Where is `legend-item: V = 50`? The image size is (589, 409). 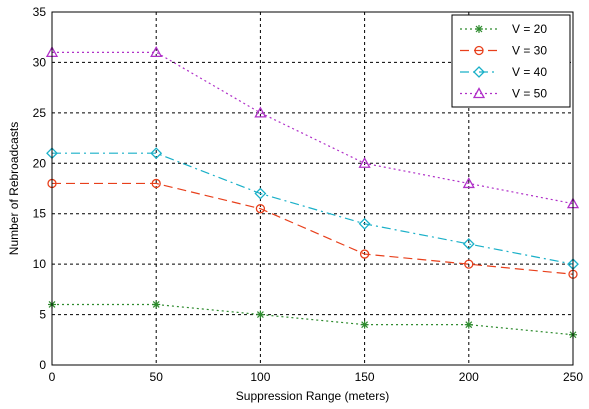
legend-item: V = 50 is located at coordinates (503, 94).